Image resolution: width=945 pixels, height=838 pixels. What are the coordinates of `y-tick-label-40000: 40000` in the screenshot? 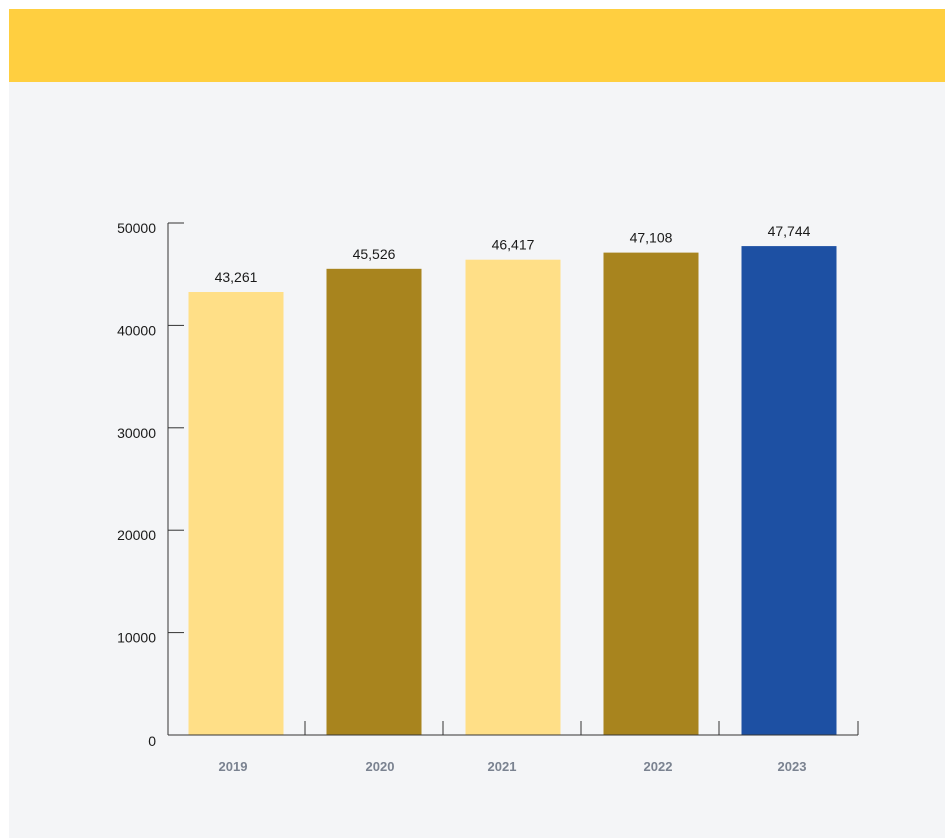 It's located at (136, 330).